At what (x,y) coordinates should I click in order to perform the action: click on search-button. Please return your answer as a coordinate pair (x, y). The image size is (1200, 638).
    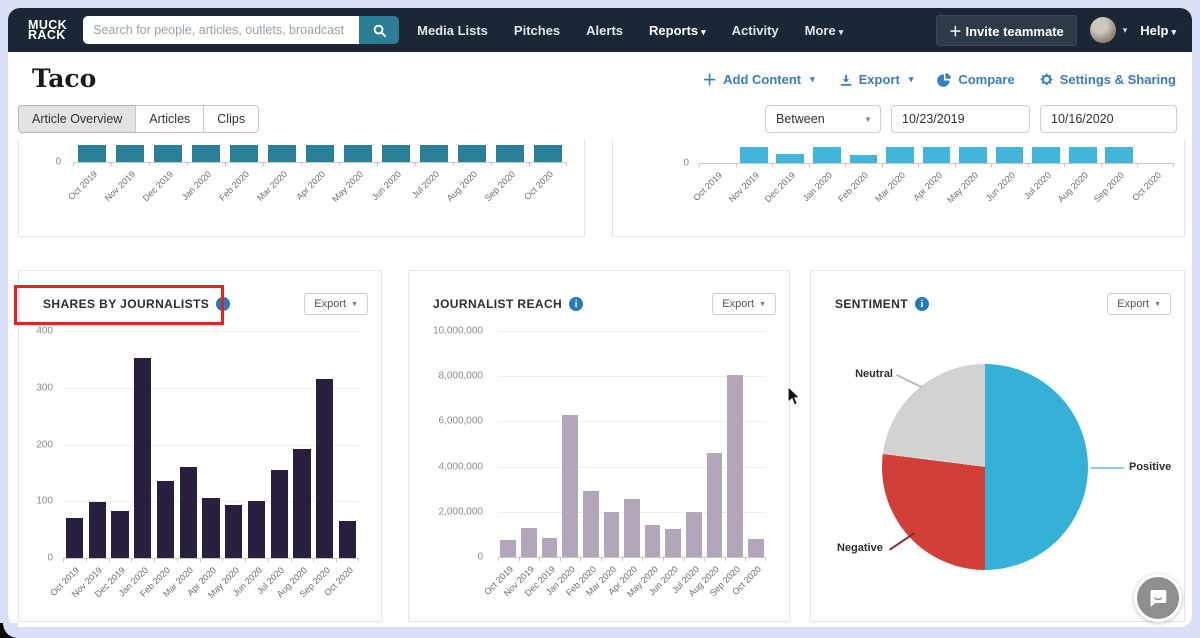
    Looking at the image, I should click on (379, 30).